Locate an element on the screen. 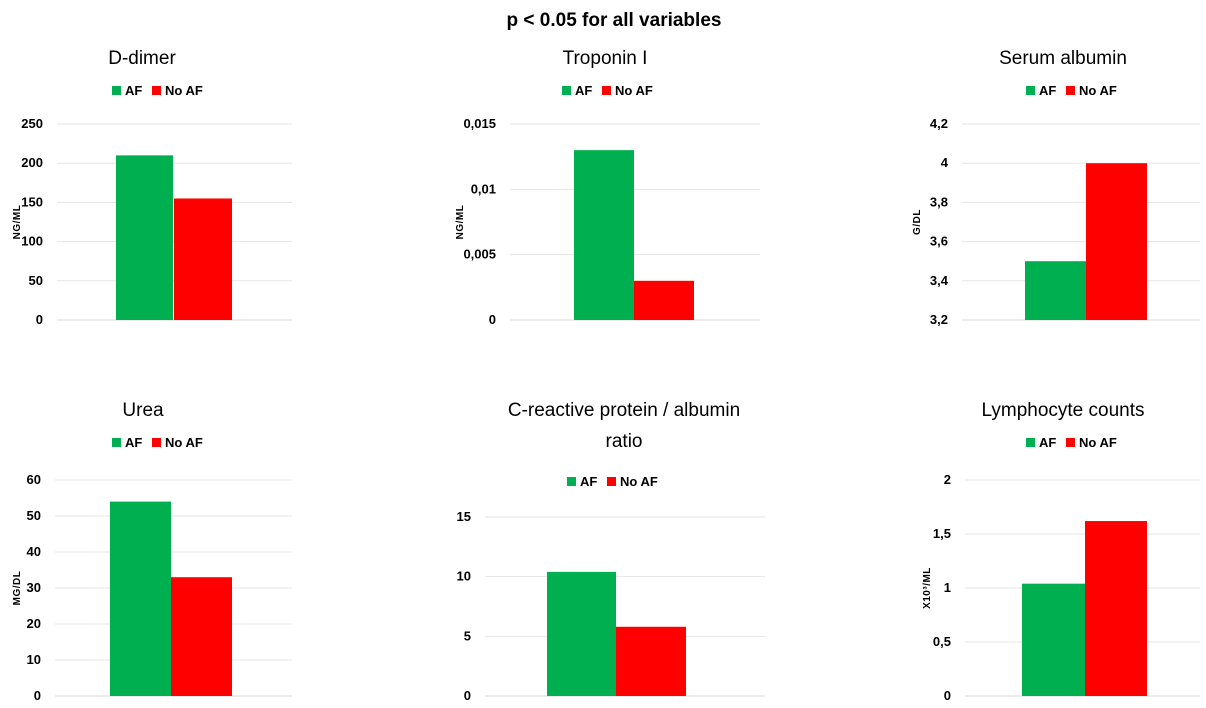 The image size is (1206, 708). y-tick-label: 2 is located at coordinates (947, 479).